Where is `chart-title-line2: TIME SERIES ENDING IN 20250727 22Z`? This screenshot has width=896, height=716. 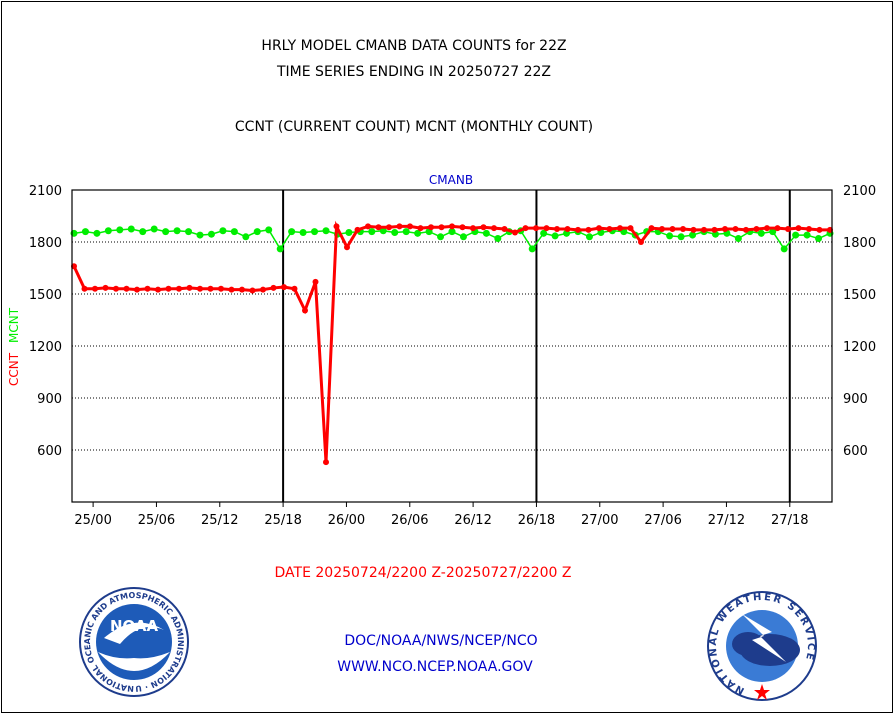
chart-title-line2: TIME SERIES ENDING IN 20250727 22Z is located at coordinates (414, 72).